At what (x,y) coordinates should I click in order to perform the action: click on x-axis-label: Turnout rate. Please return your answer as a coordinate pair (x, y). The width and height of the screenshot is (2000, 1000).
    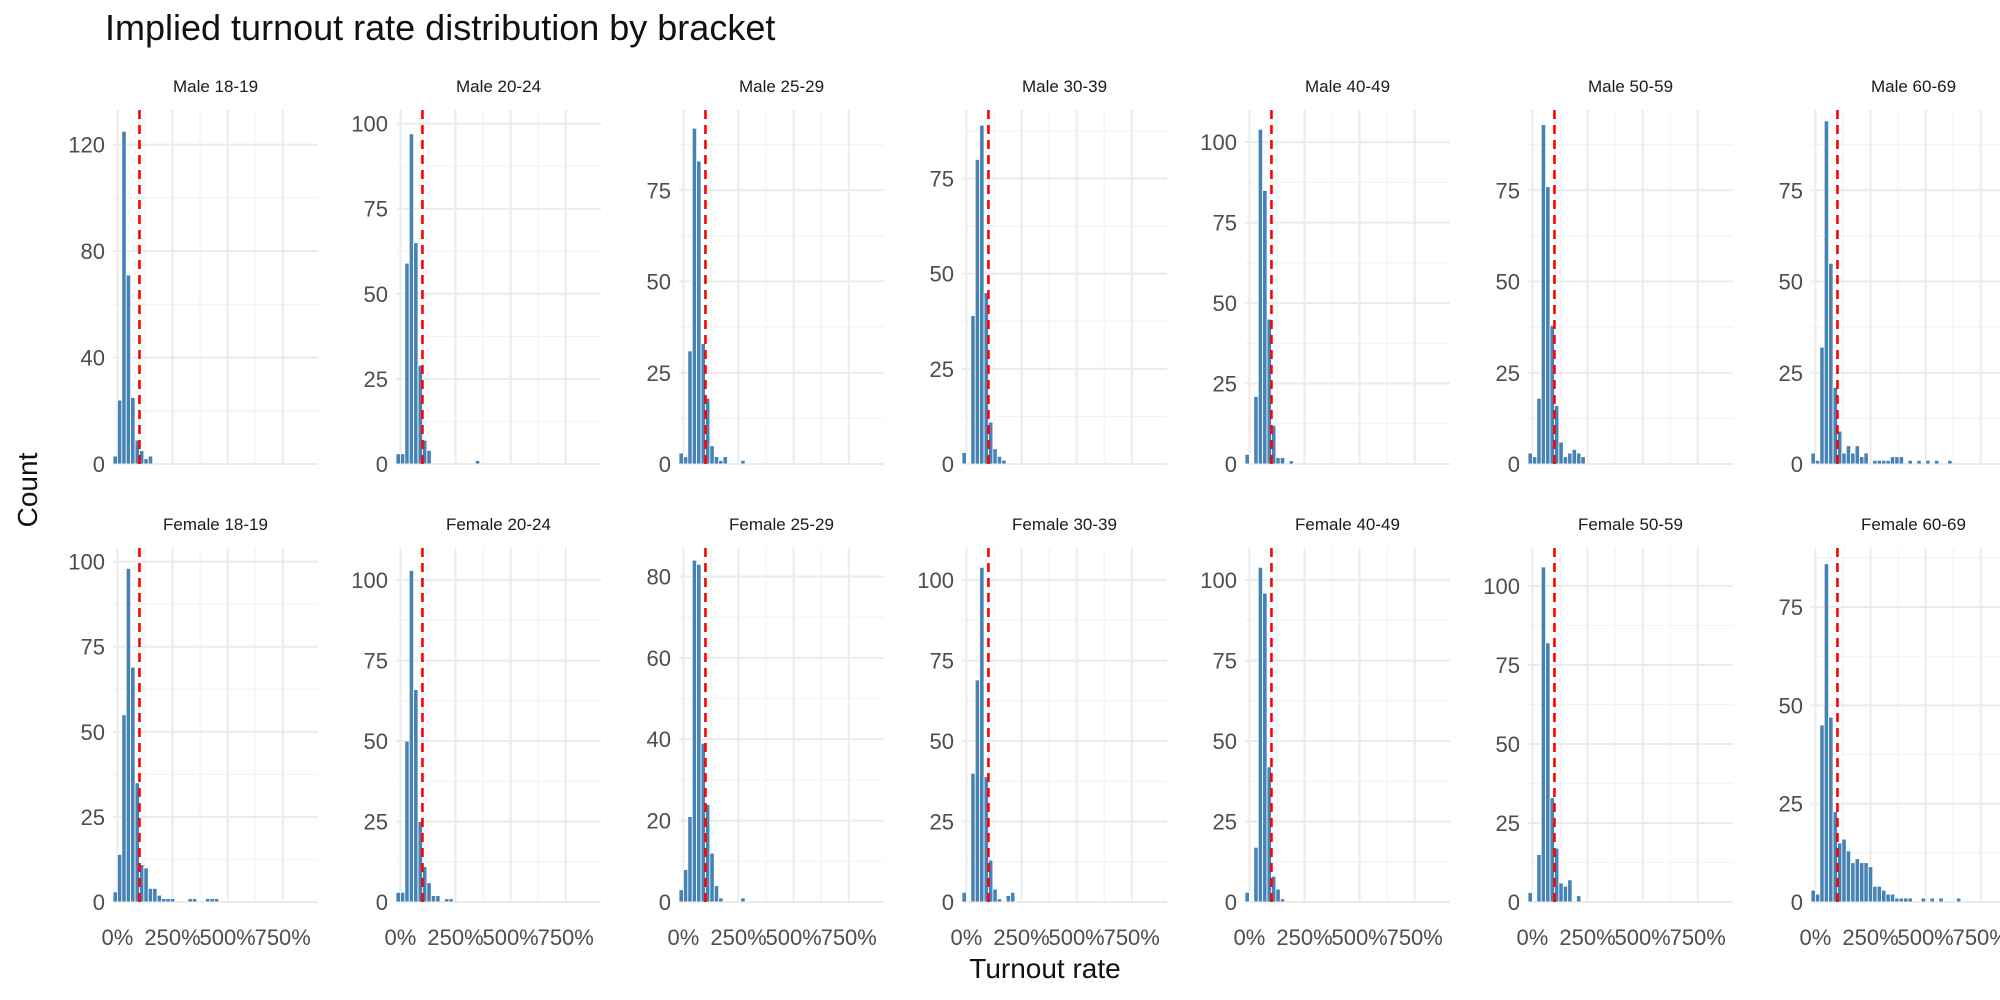
    Looking at the image, I should click on (1044, 968).